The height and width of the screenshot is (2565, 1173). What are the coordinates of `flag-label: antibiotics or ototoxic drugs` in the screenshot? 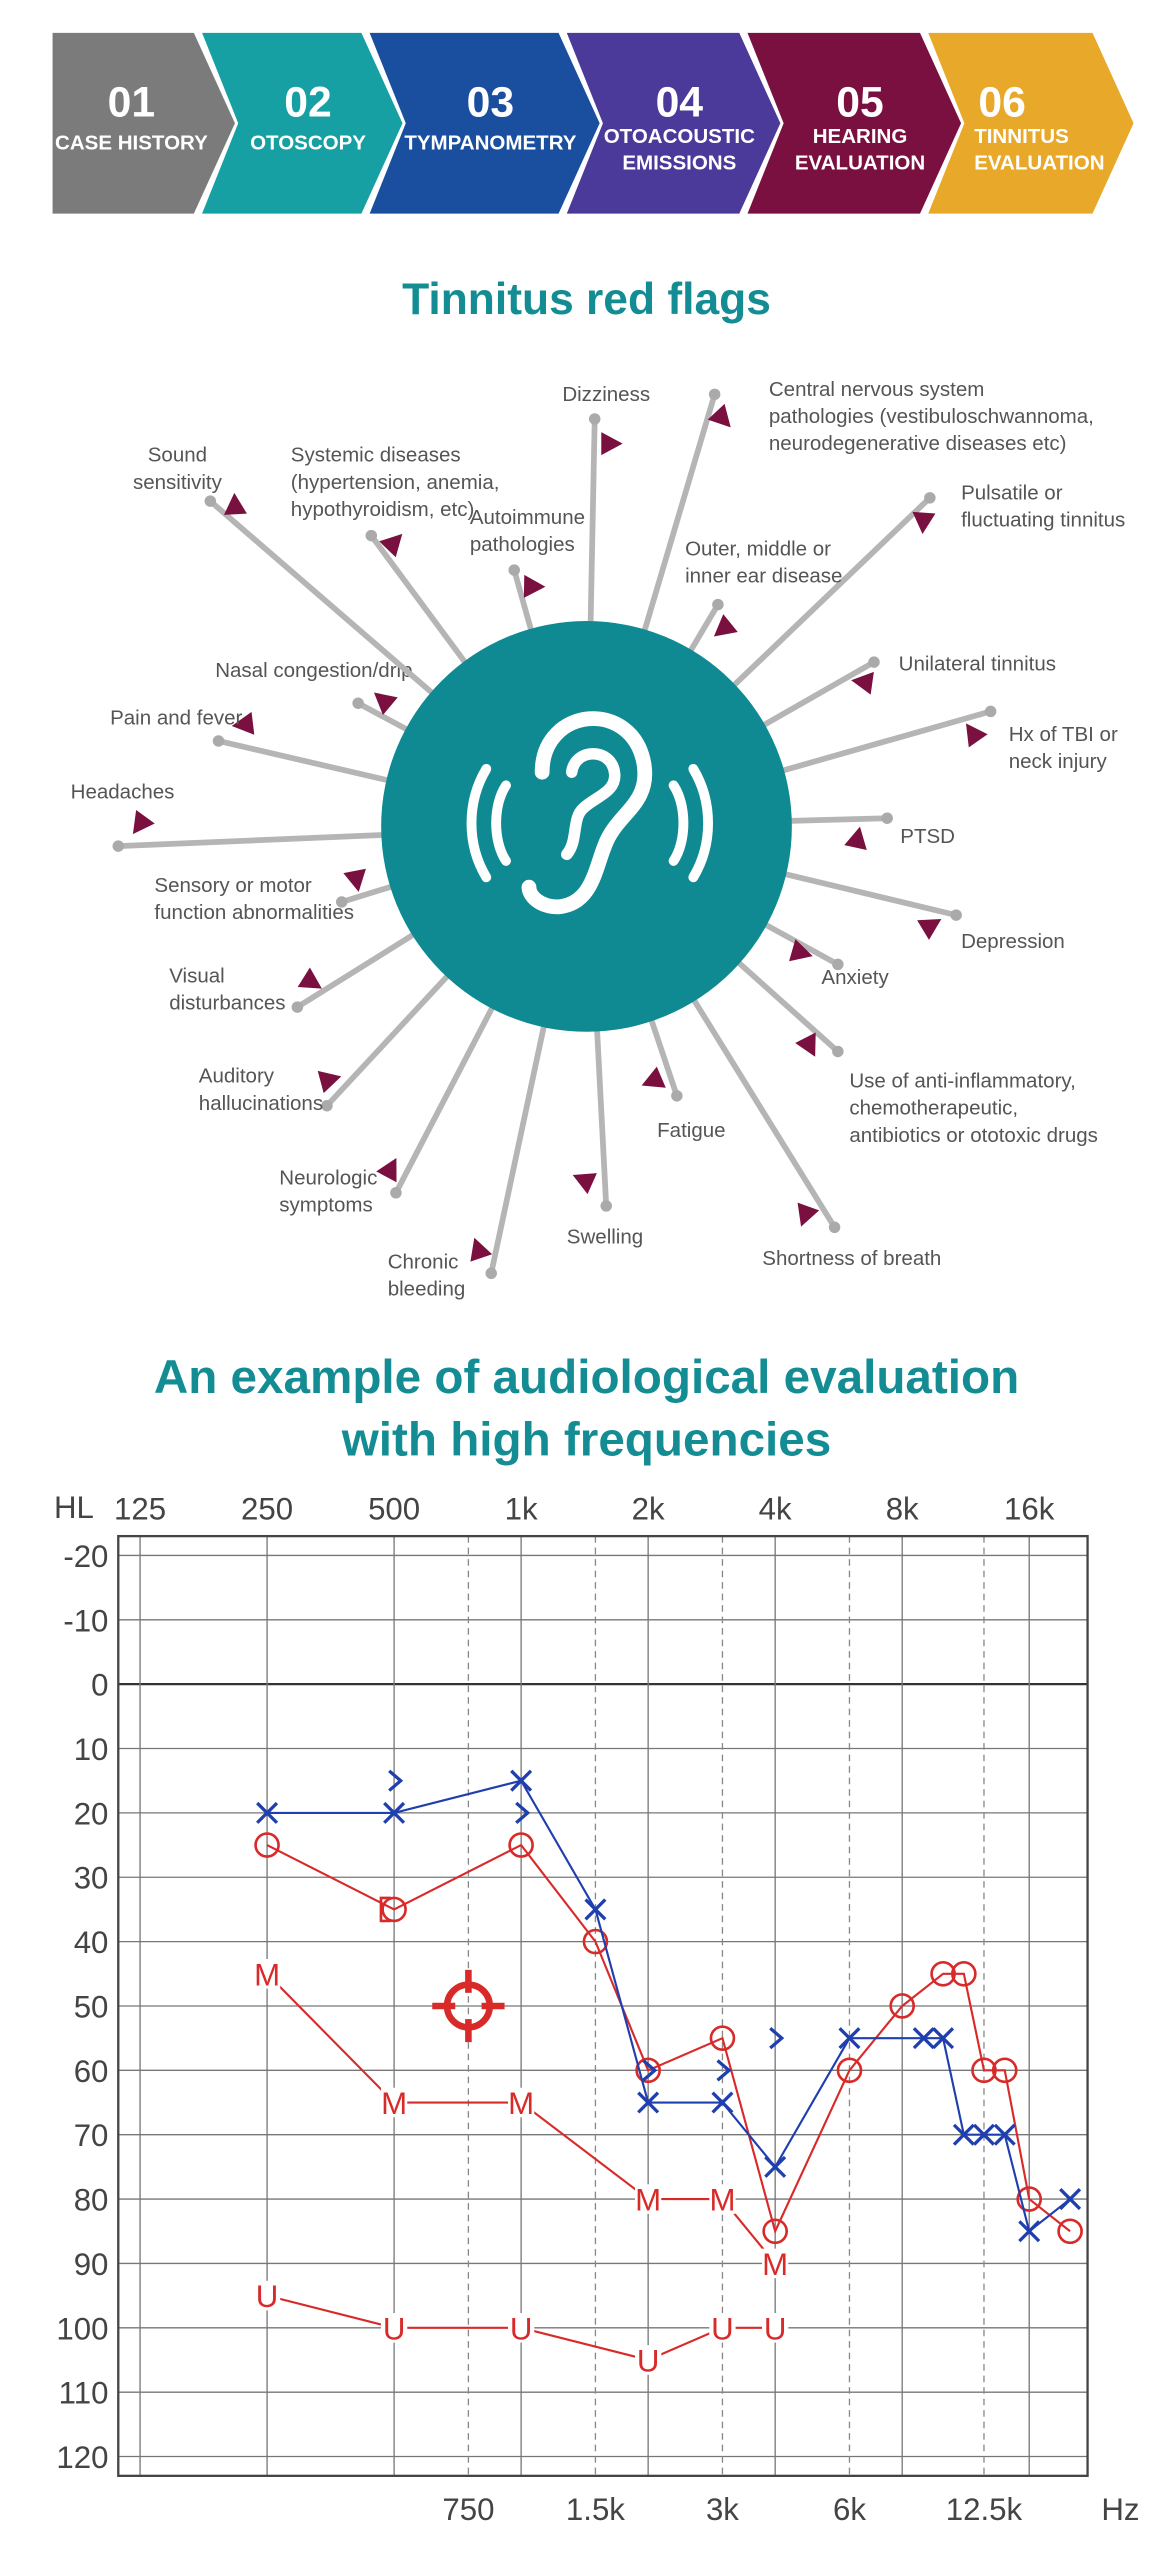 It's located at (973, 1135).